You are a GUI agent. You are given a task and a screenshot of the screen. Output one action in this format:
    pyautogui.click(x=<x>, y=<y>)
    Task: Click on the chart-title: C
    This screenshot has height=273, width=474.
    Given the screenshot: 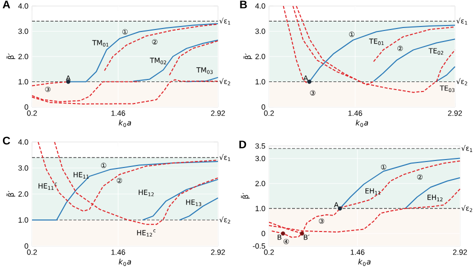 What is the action you would take?
    pyautogui.click(x=6, y=140)
    